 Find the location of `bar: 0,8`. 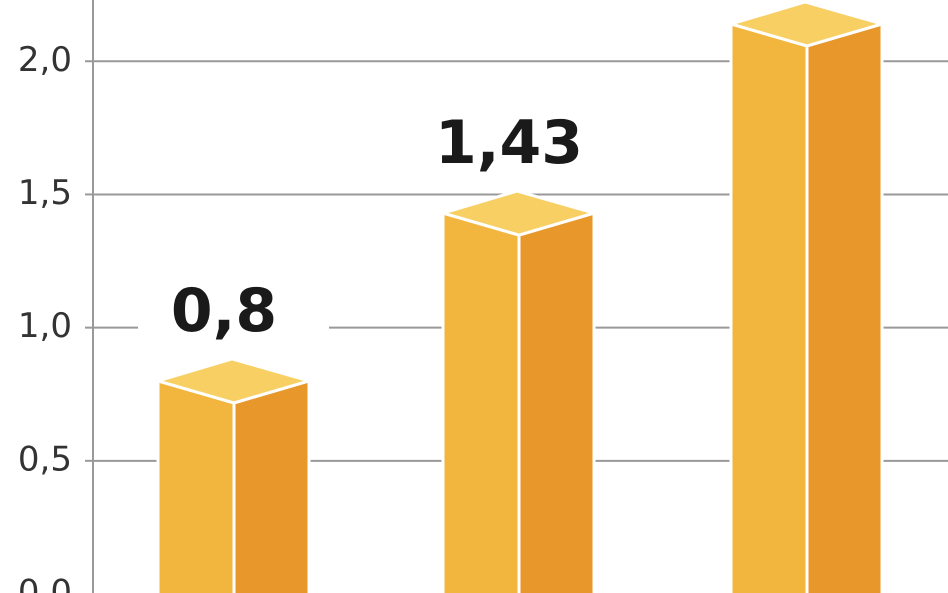

bar: 0,8 is located at coordinates (233, 431).